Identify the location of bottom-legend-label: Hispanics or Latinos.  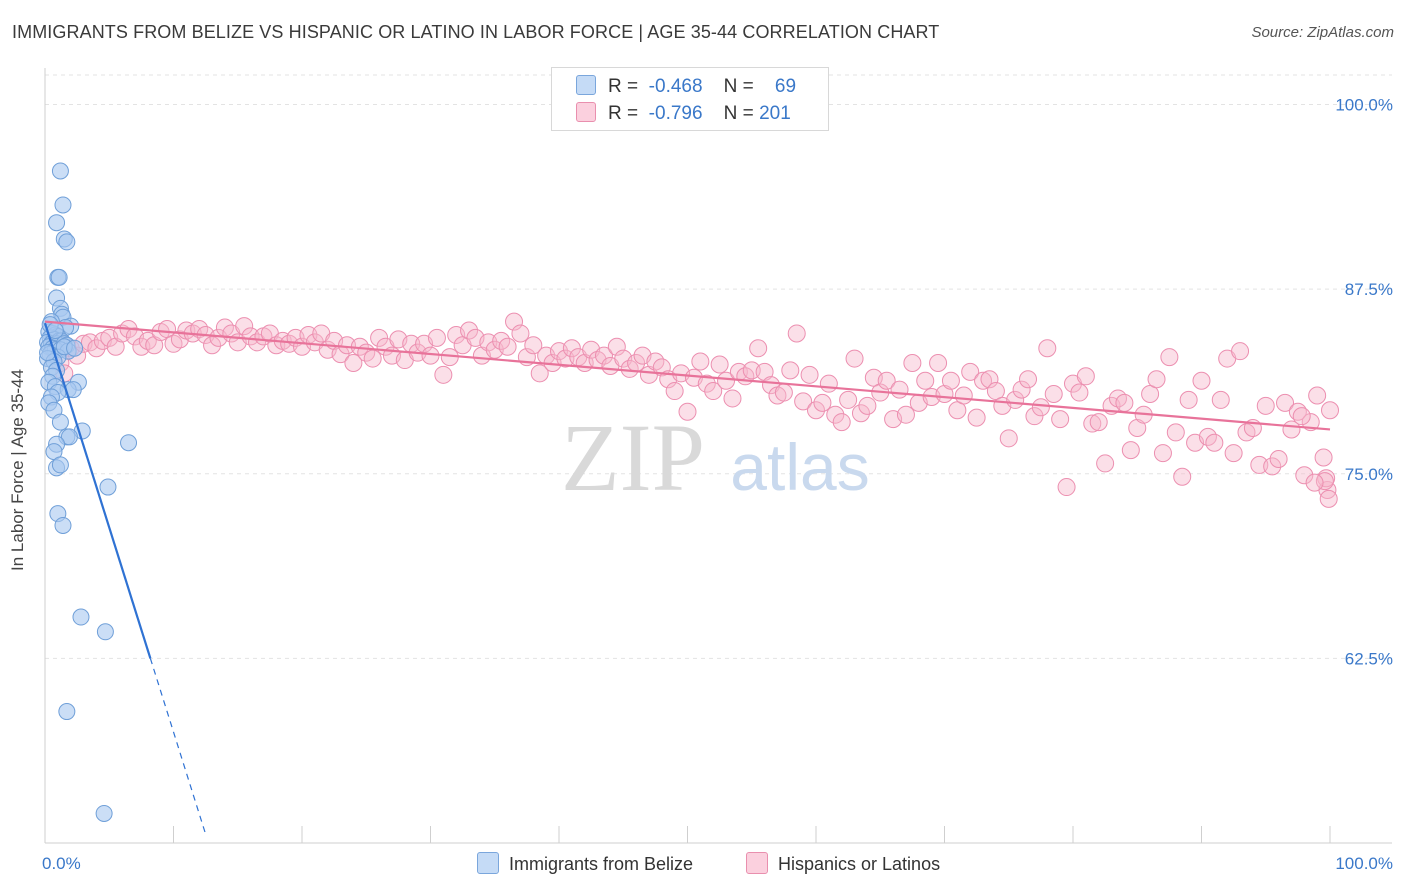
(859, 864).